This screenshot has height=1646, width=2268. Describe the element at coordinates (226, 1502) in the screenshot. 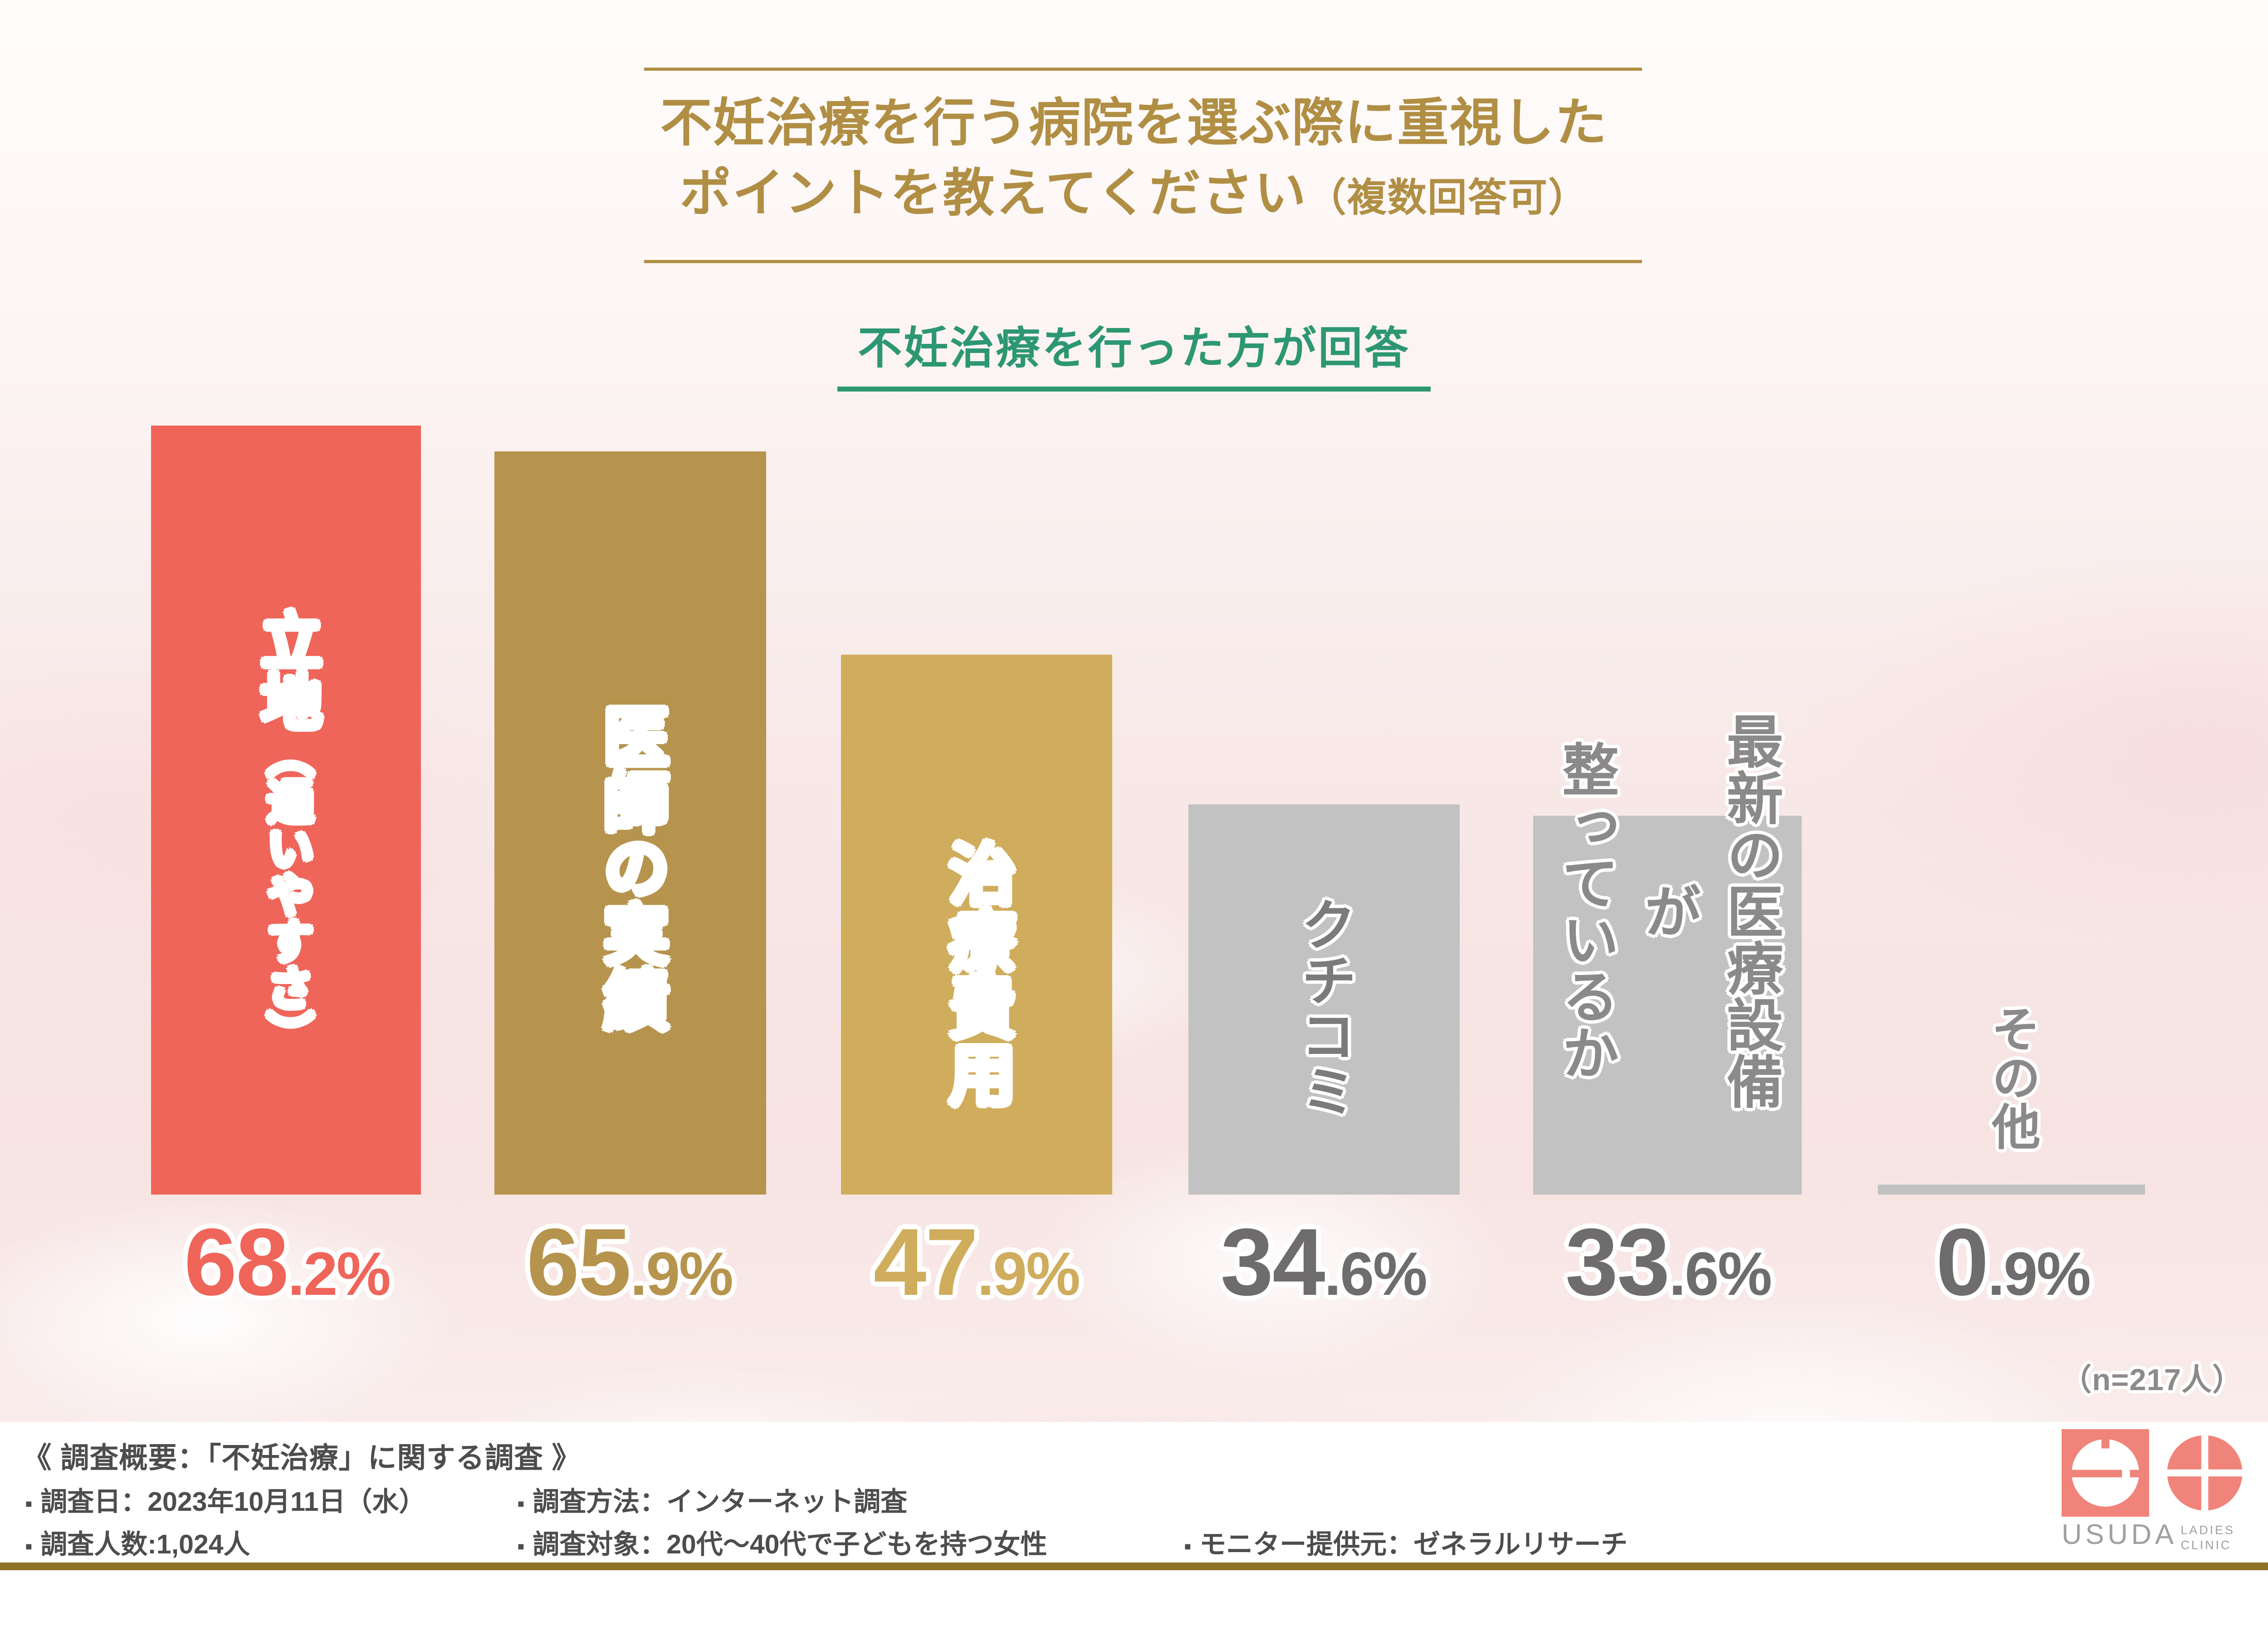

I see `survey-date-item: ▪ 調査日：2023年10月11日（水）` at that location.